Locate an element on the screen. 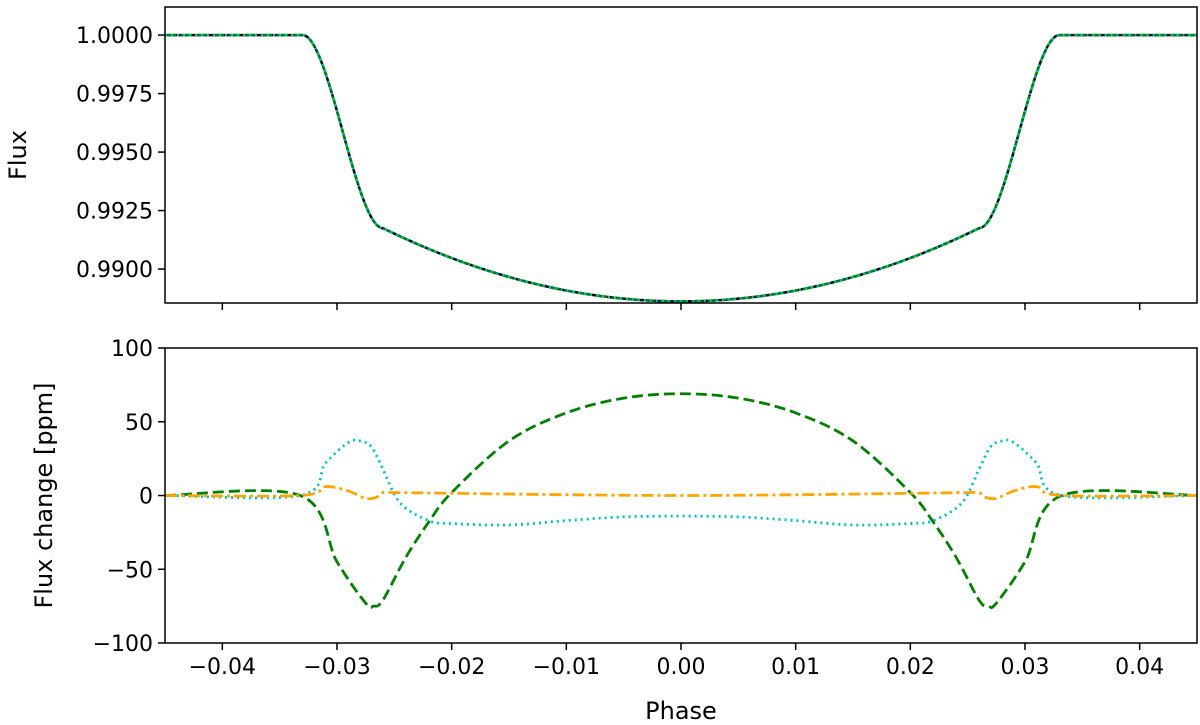 The height and width of the screenshot is (725, 1200). x-tick-label-3: −0.01 is located at coordinates (566, 667).